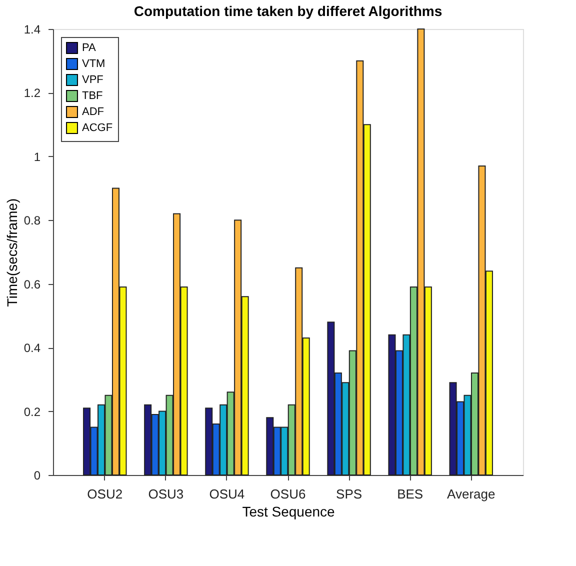  I want to click on x-tick-label: OSU3, so click(166, 494).